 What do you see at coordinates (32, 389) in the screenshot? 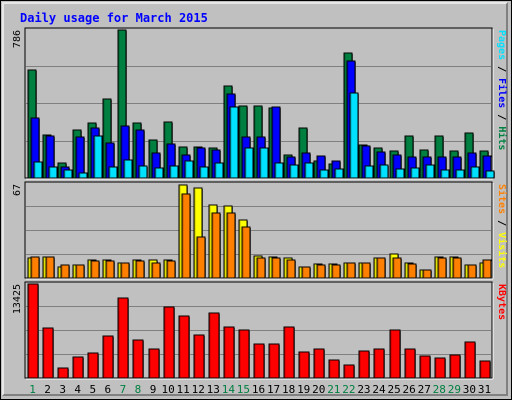
I see `x-tick-label: 1` at bounding box center [32, 389].